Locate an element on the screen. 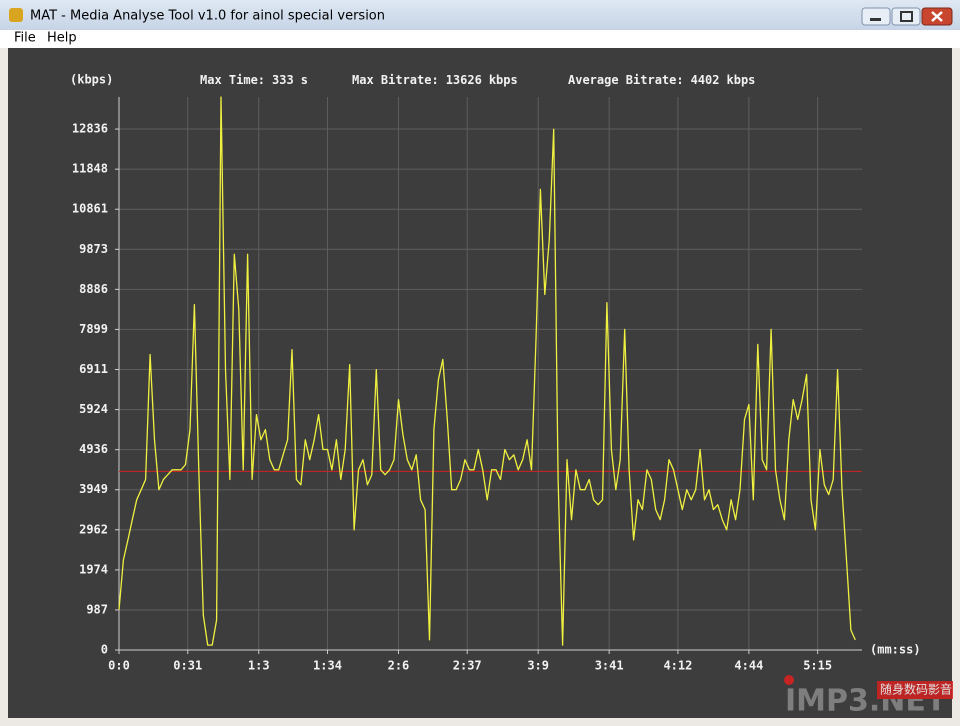 This screenshot has width=960, height=726. x-tick-label: 4:12 is located at coordinates (677, 666).